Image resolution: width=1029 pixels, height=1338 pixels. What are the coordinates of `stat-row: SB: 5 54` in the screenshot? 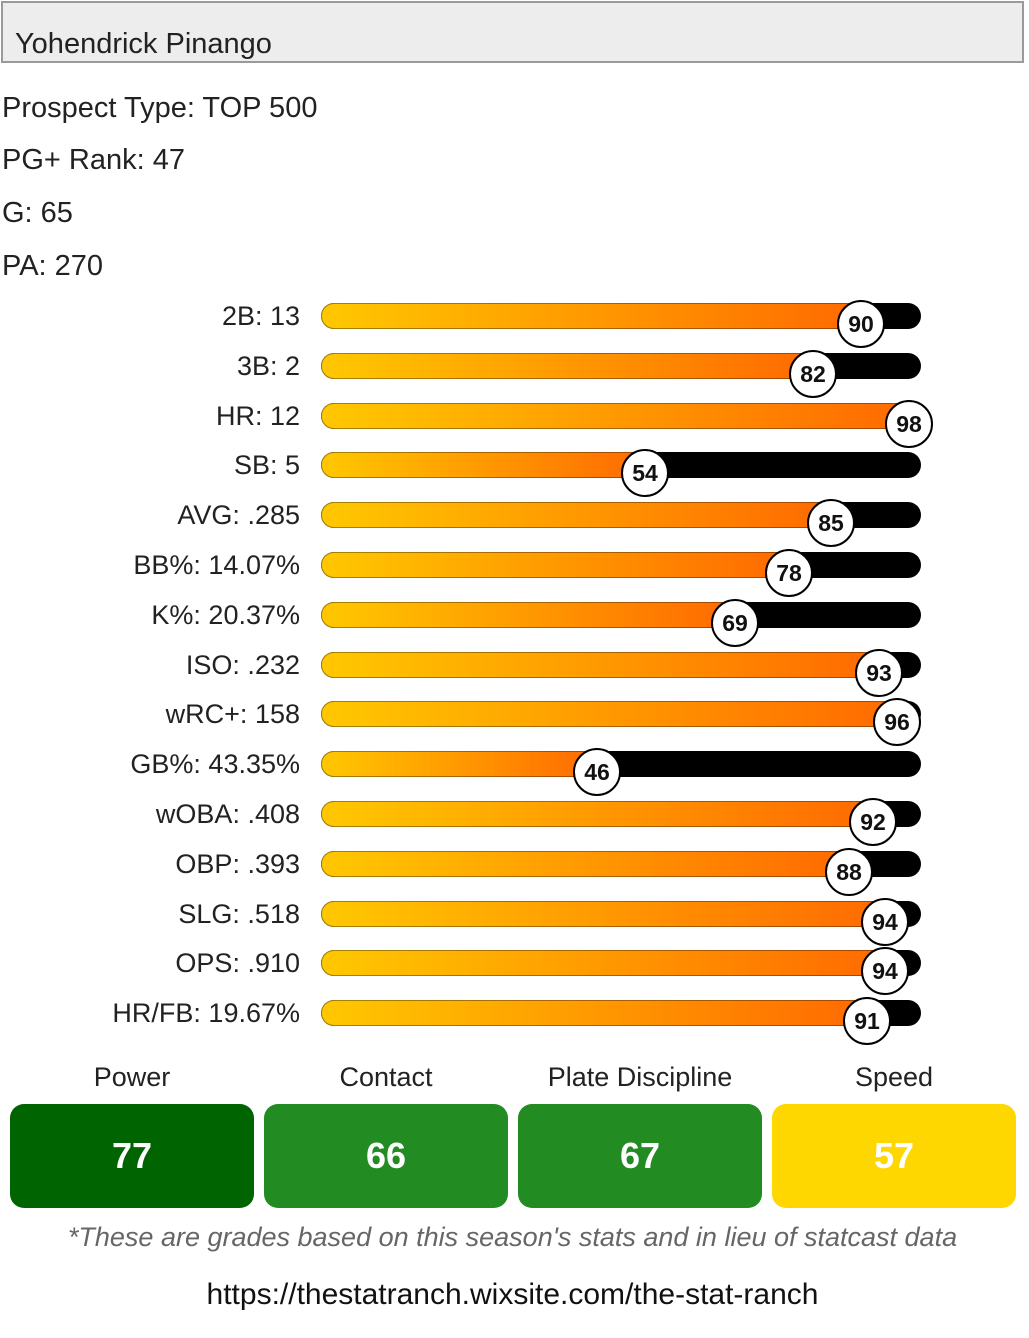 It's located at (514, 471).